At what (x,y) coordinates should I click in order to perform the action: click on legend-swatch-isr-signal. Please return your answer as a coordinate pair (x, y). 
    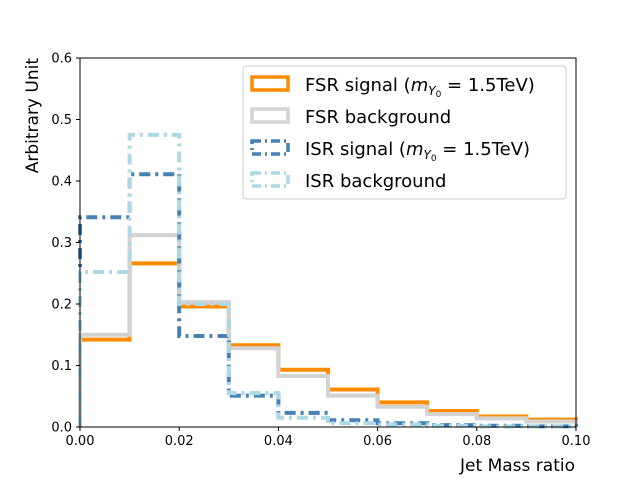
    Looking at the image, I should click on (270, 147).